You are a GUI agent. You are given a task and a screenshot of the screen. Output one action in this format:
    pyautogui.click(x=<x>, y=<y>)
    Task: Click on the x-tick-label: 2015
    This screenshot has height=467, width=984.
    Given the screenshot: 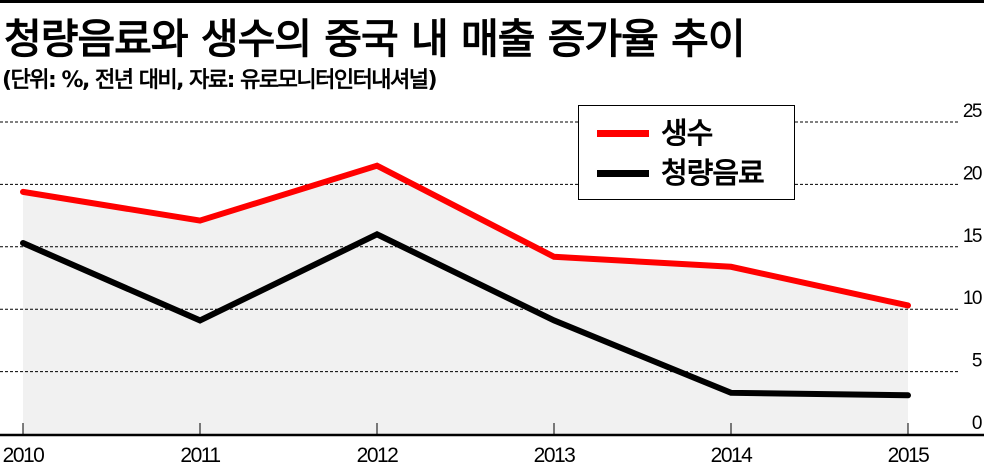 What is the action you would take?
    pyautogui.click(x=909, y=455)
    